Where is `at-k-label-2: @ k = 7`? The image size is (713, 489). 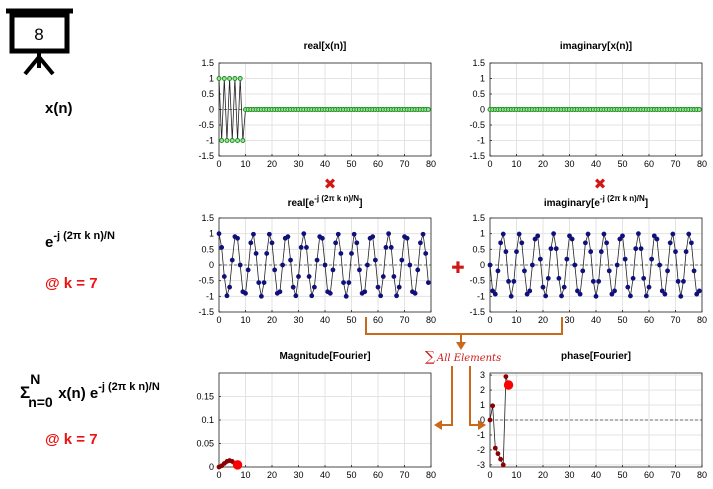 at-k-label-2: @ k = 7 is located at coordinates (71, 439).